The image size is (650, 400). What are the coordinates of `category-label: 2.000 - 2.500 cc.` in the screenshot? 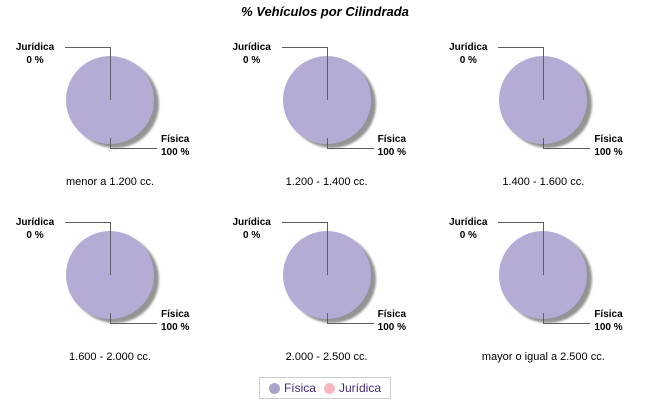 It's located at (326, 357).